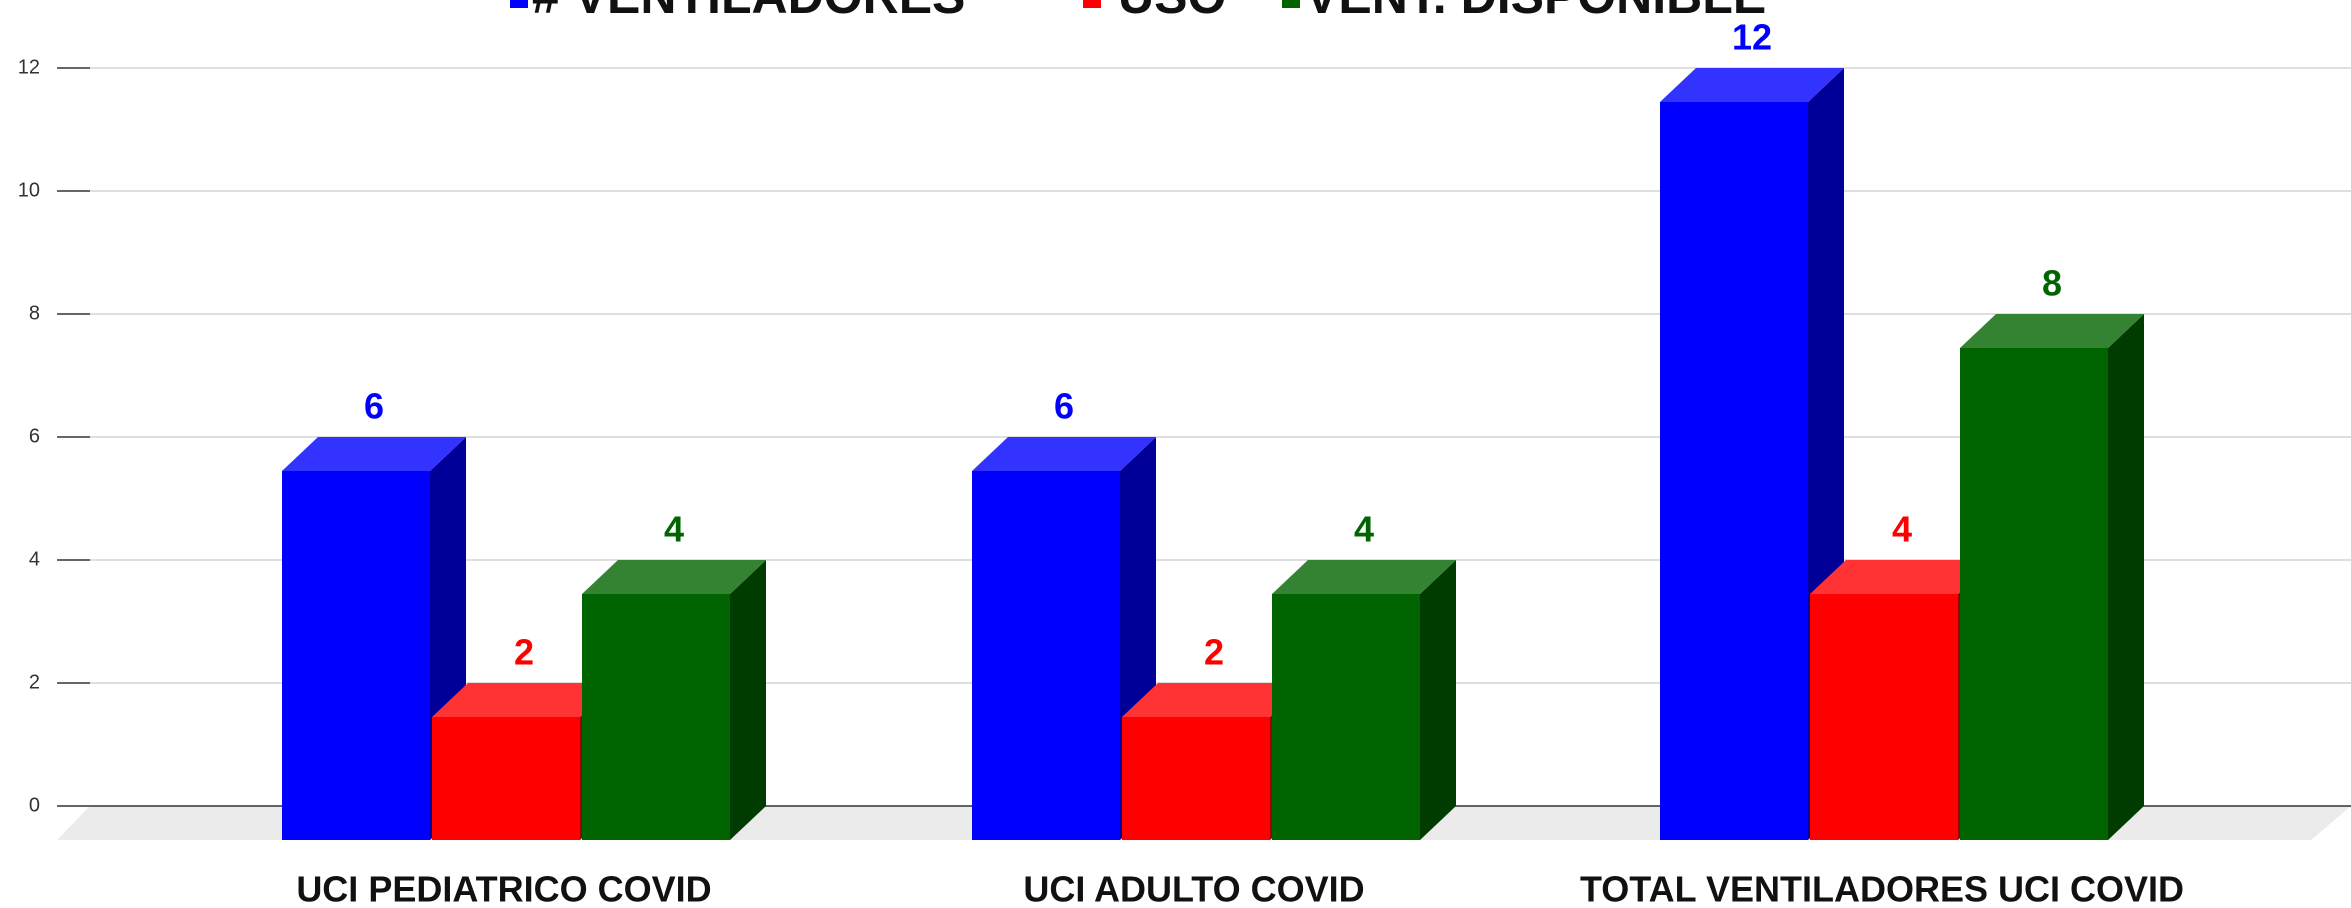 The height and width of the screenshot is (908, 2351). Describe the element at coordinates (1752, 37) in the screenshot. I see `value-label: 12` at that location.